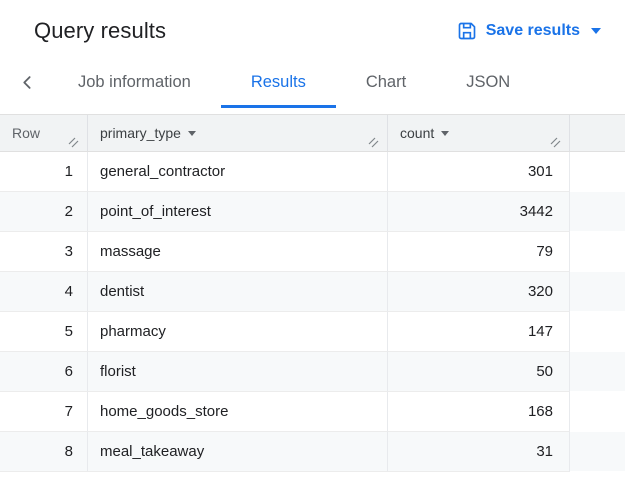 Image resolution: width=625 pixels, height=479 pixels. What do you see at coordinates (238, 452) in the screenshot?
I see `primary-type-cell: meal_takeaway` at bounding box center [238, 452].